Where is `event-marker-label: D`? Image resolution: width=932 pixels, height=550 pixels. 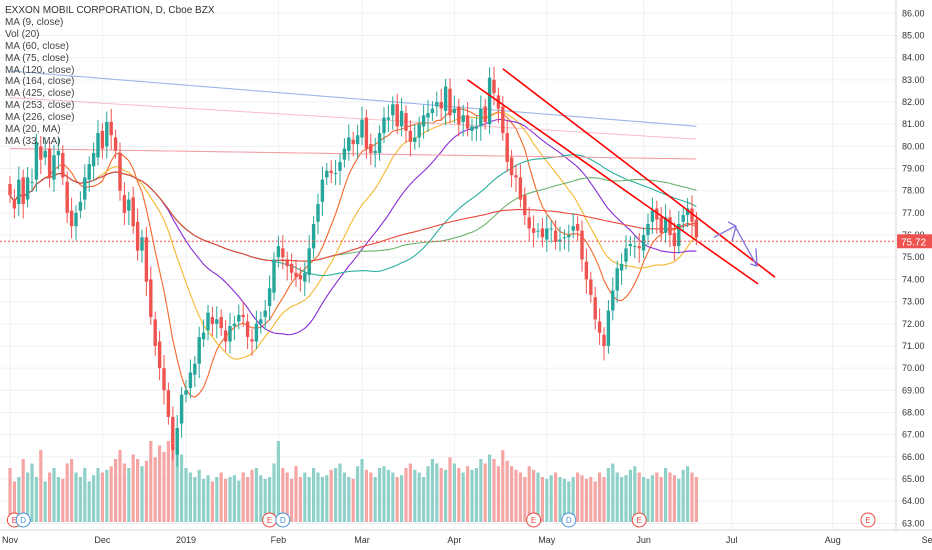 event-marker-label: D is located at coordinates (23, 520).